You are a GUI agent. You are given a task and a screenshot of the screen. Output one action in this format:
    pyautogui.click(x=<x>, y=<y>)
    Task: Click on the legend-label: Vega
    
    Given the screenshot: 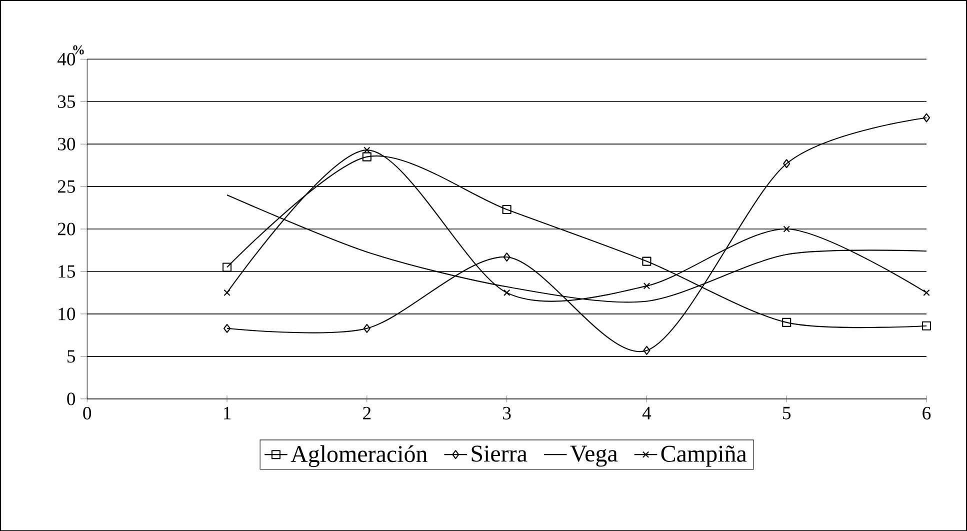 What is the action you would take?
    pyautogui.click(x=594, y=456)
    